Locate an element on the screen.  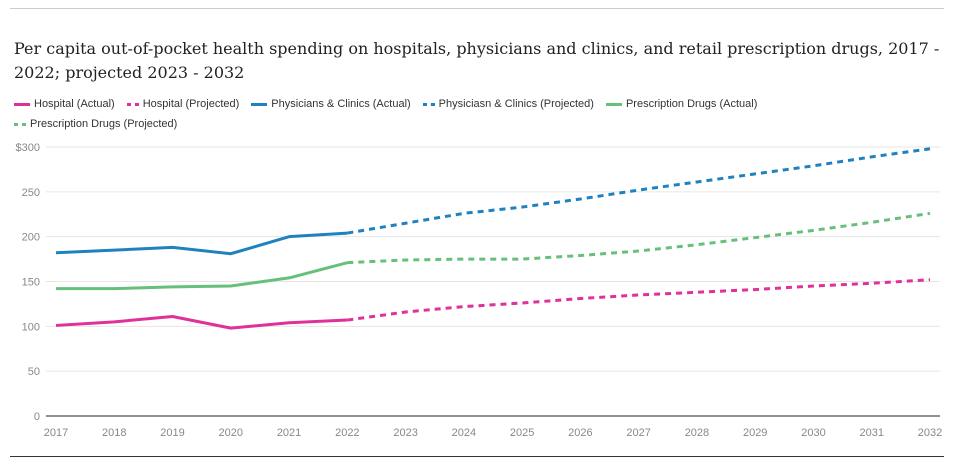
legend-item: Prescription Drugs (Projected) is located at coordinates (95, 124).